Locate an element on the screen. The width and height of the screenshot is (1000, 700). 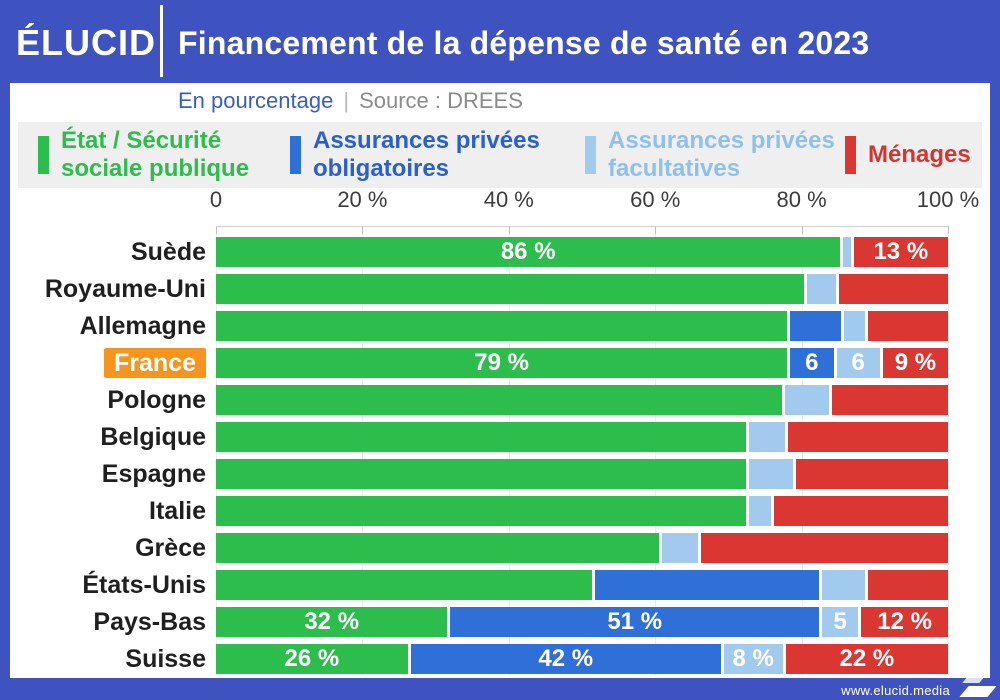
bar-row: Pays-Bas 32 % 51 % 5 12 % is located at coordinates (500, 622).